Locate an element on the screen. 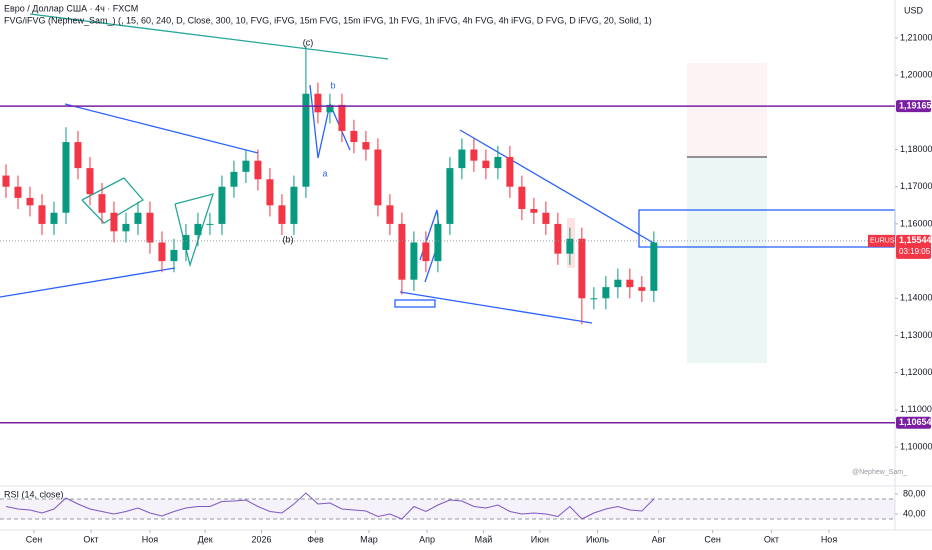  rsi-band is located at coordinates (447, 509).